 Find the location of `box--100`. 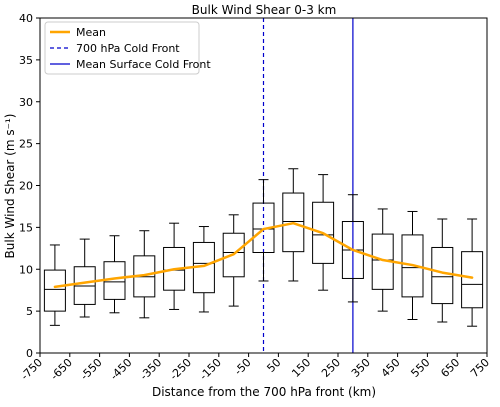

box--100 is located at coordinates (233, 260).